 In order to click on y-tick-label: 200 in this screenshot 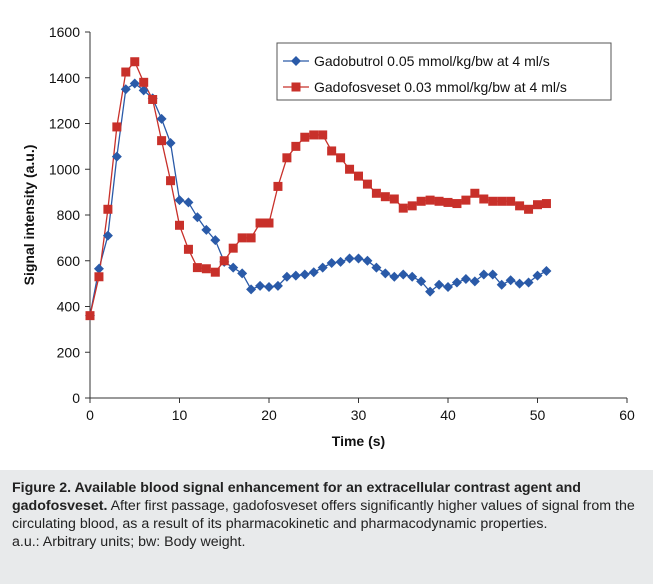, I will do `click(69, 352)`.